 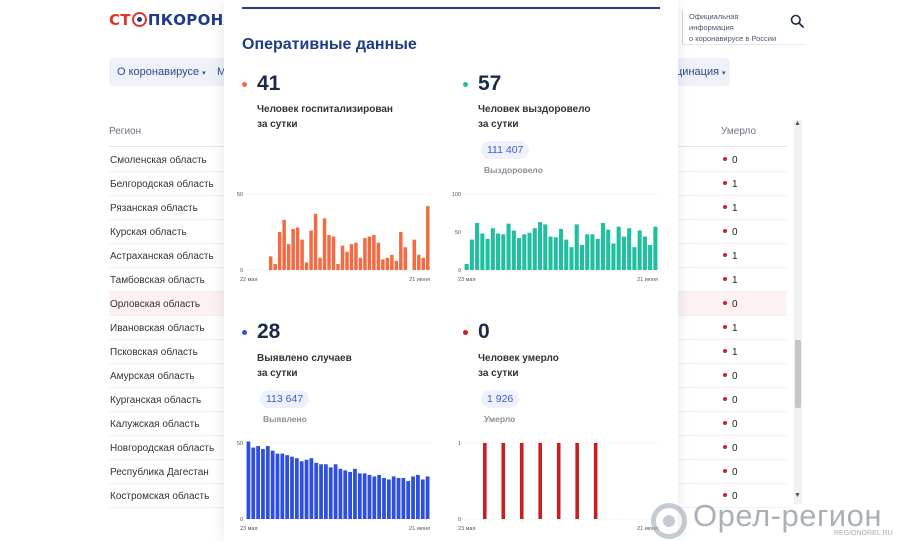 I want to click on column-header-died: Умерло, so click(x=739, y=131).